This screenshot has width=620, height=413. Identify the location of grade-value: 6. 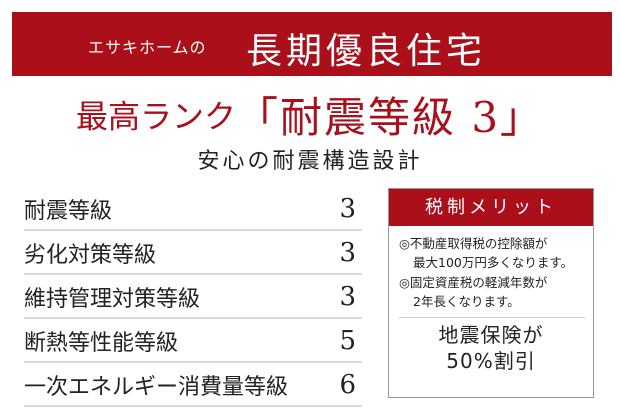
(347, 384).